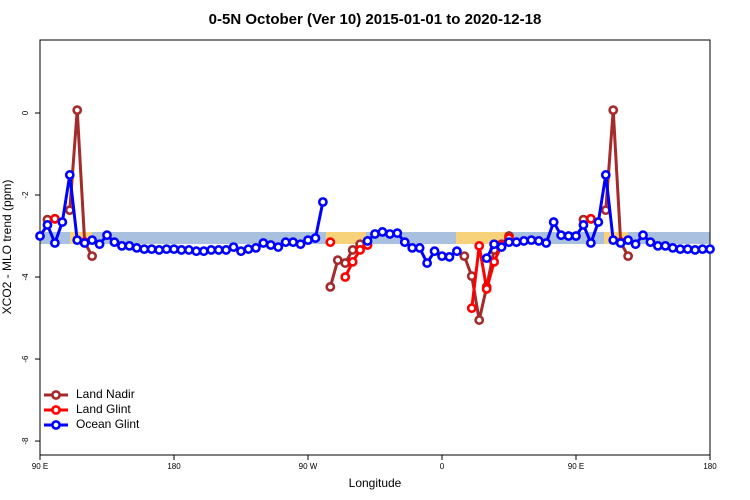  I want to click on y-tick-label: -6, so click(25, 359).